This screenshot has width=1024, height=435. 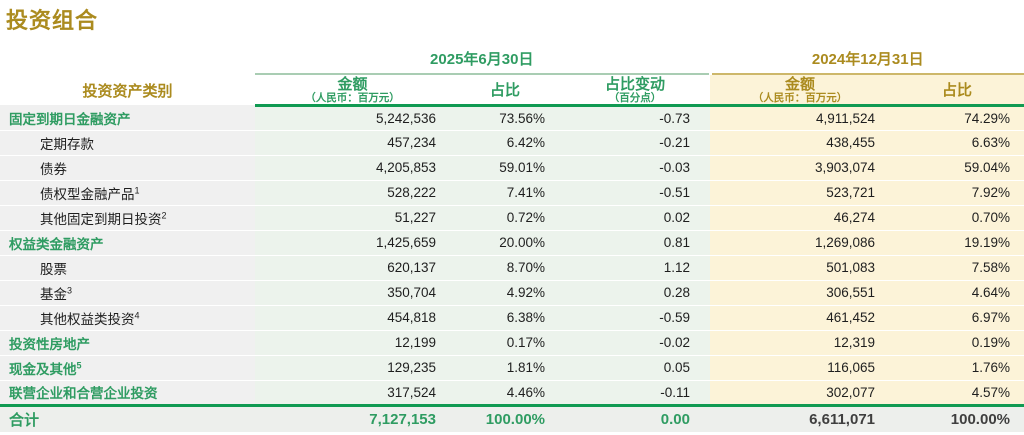 I want to click on amount-2024-cell: 12,319, so click(x=800, y=343).